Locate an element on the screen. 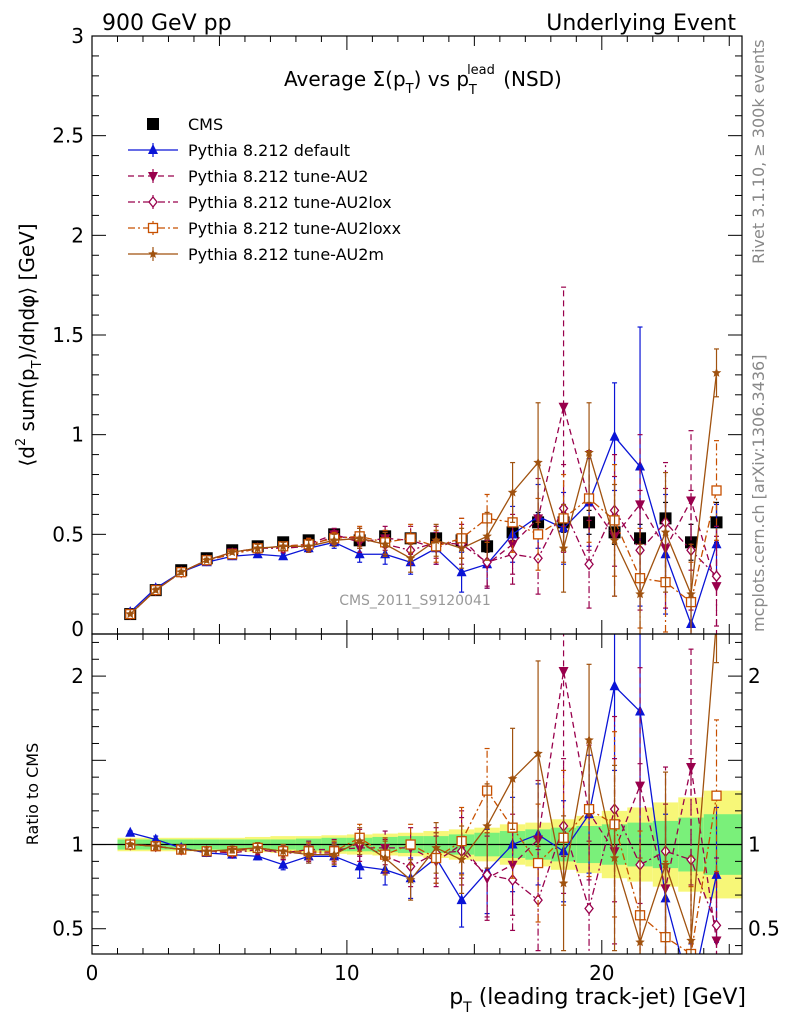  legend-entry-4: Pythia 8.212 tune-AU2loxx is located at coordinates (264, 228).